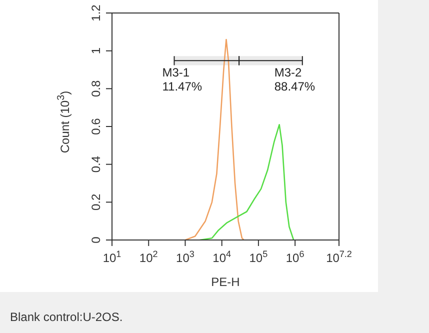 Image resolution: width=429 pixels, height=333 pixels. What do you see at coordinates (96, 13) in the screenshot?
I see `y-tick-label: 1.2` at bounding box center [96, 13].